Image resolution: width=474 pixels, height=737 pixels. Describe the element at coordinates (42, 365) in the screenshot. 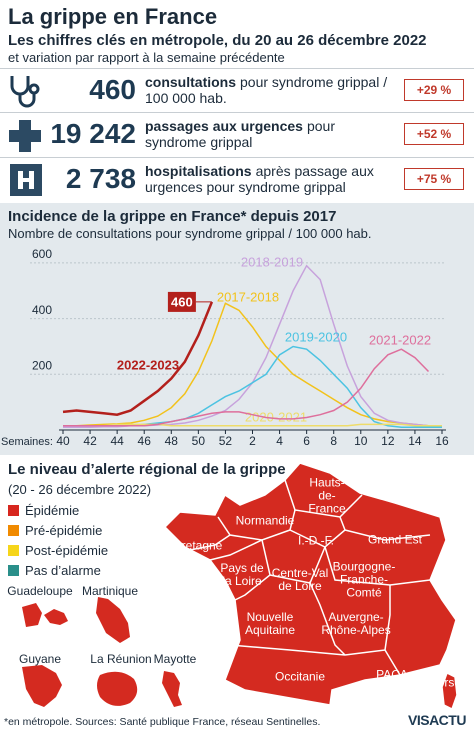

I see `y-tick-label: 200` at that location.